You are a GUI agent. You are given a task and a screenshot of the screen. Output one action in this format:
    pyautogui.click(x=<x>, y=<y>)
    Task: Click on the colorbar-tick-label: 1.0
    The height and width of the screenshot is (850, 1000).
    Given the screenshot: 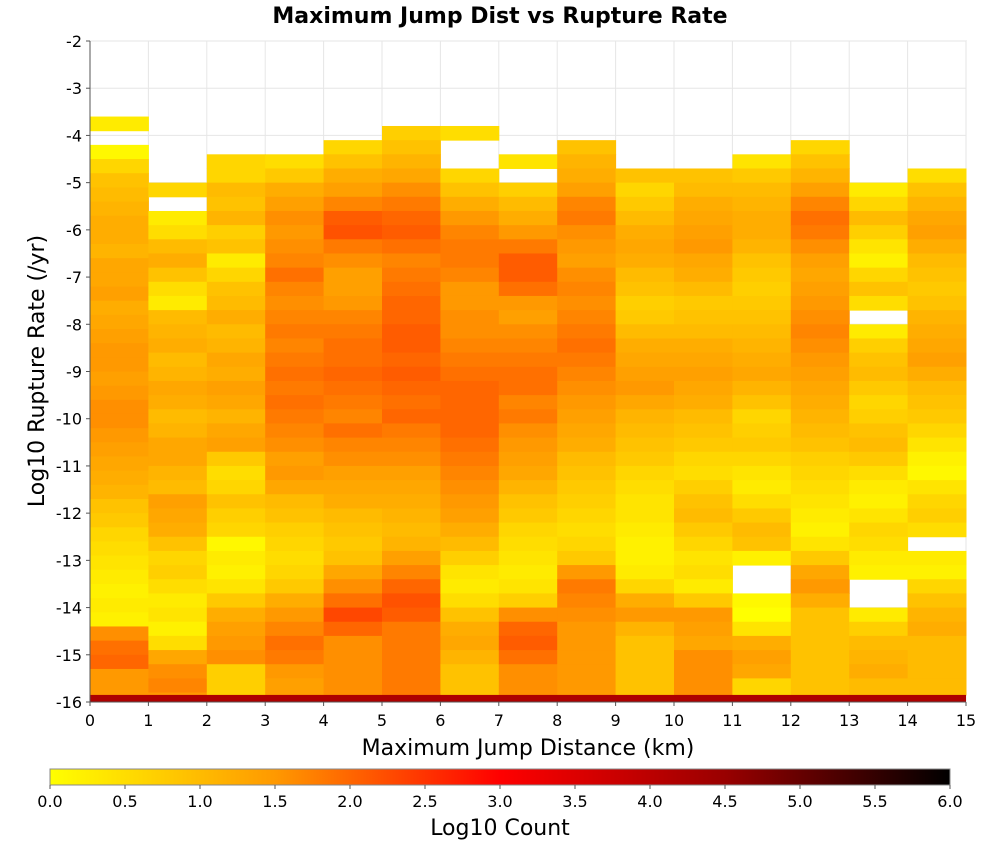 What is the action you would take?
    pyautogui.click(x=199, y=801)
    